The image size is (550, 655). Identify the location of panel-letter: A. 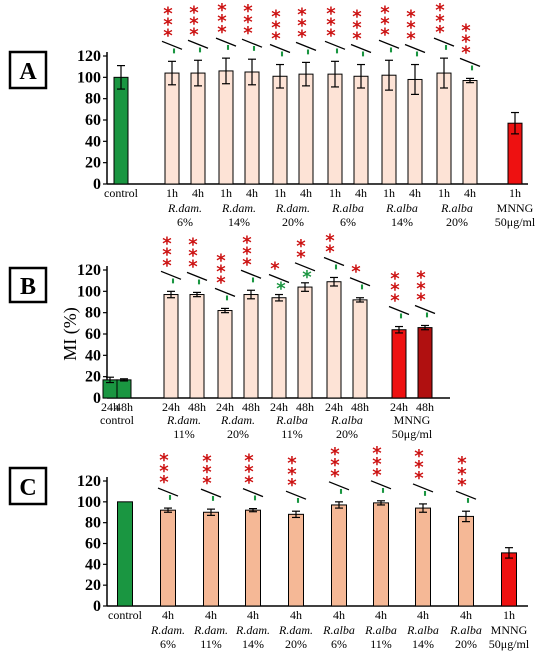
(28, 72).